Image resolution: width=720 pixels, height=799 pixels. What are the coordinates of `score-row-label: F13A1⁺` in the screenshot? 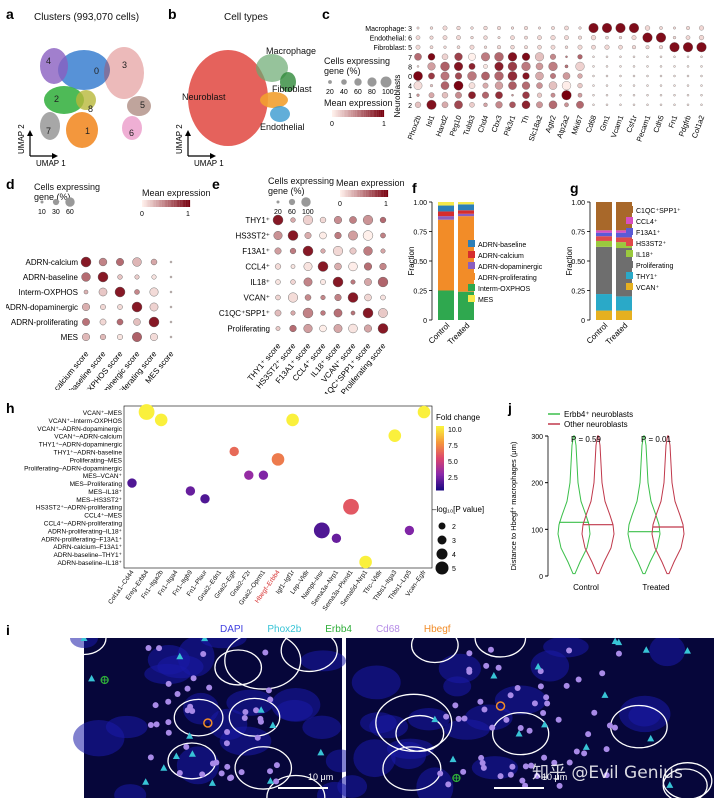 It's located at (256, 251).